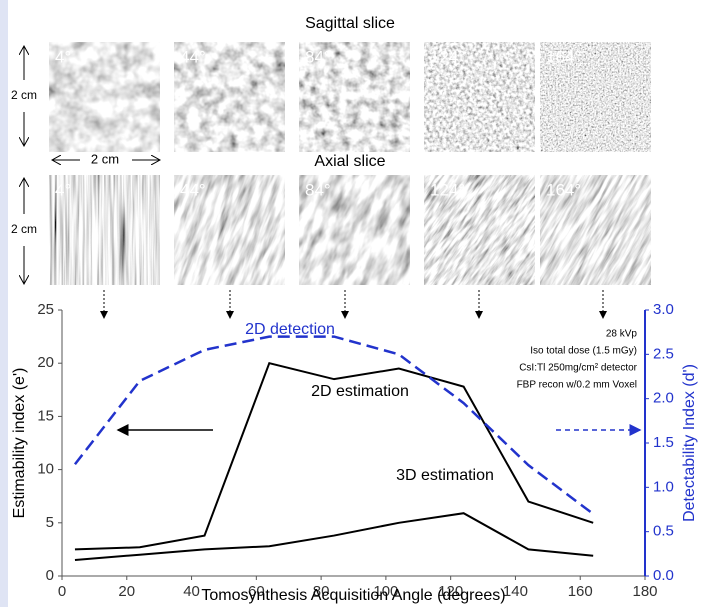  Describe the element at coordinates (583, 351) in the screenshot. I see `annotation: Iso total dose (1.5 mGy)` at that location.